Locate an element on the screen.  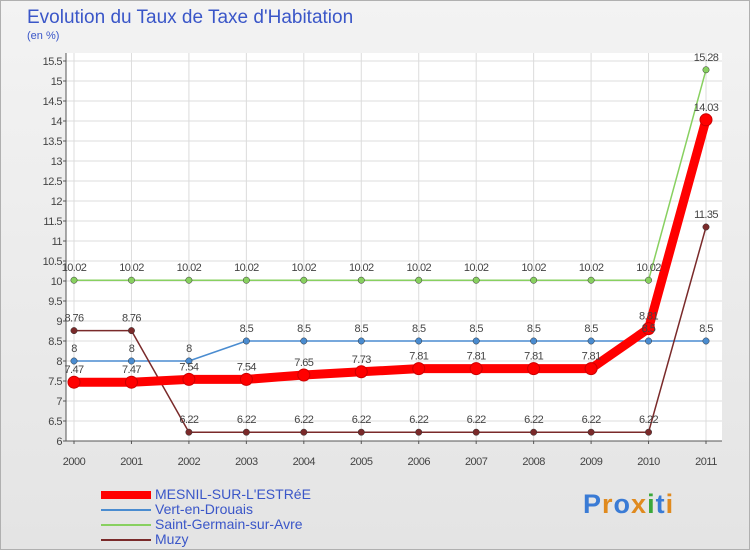
x-tick-label: 2004 is located at coordinates (304, 462).